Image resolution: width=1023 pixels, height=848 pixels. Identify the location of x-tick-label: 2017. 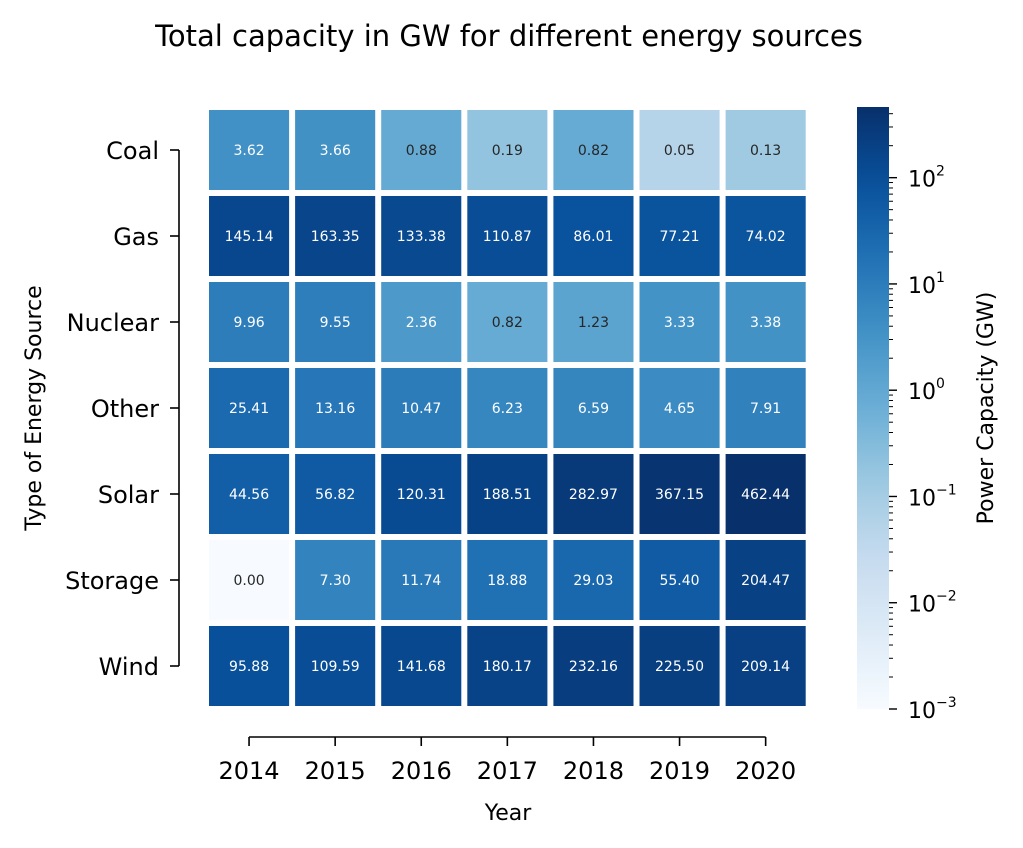
(507, 771).